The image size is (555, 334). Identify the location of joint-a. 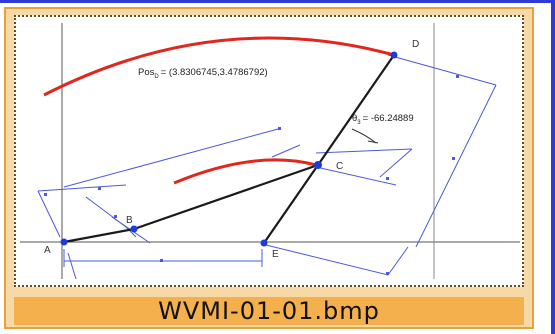
(64, 242).